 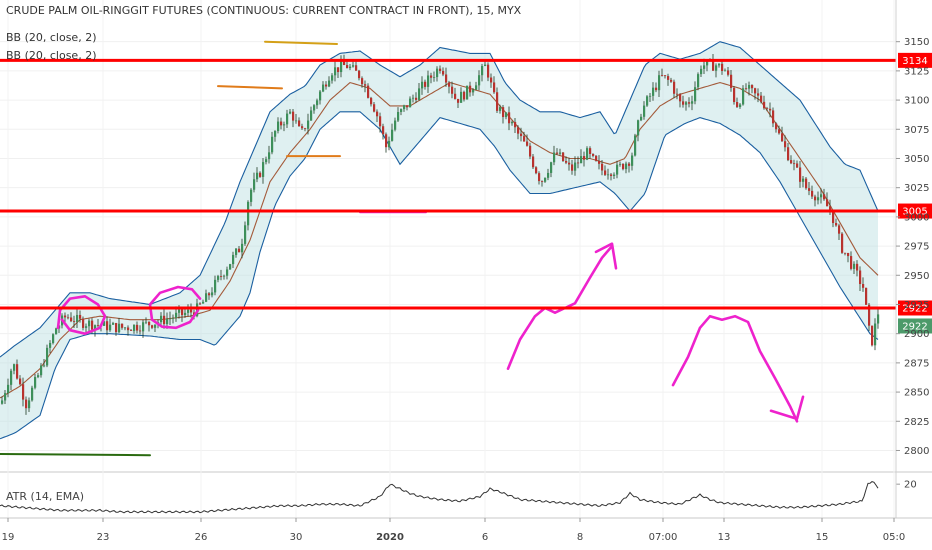 I want to click on indicator-label-bb-1: BB (20, close, 2), so click(x=51, y=37).